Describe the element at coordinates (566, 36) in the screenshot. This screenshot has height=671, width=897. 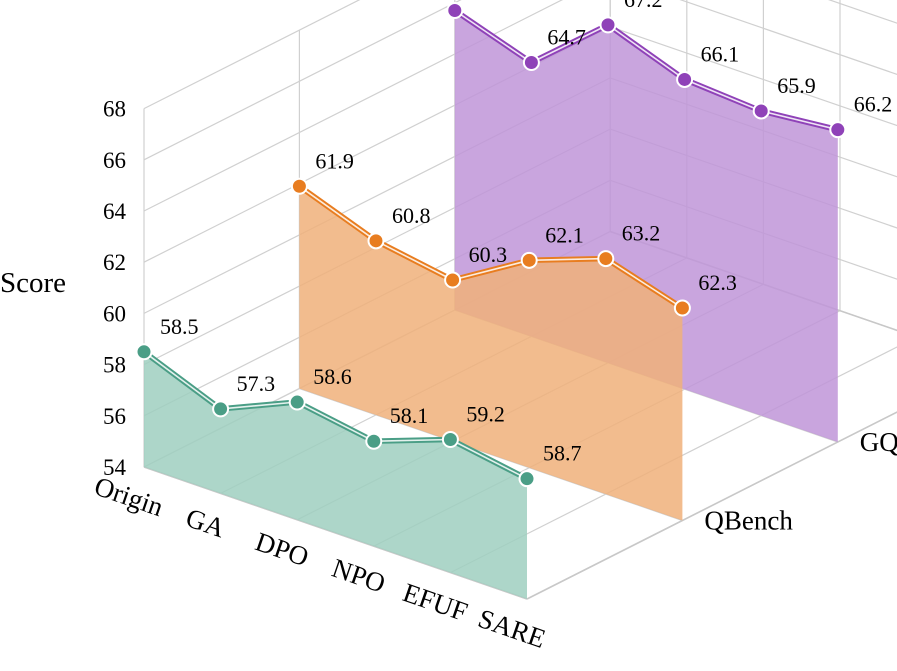
I see `data-label: 64.7` at that location.